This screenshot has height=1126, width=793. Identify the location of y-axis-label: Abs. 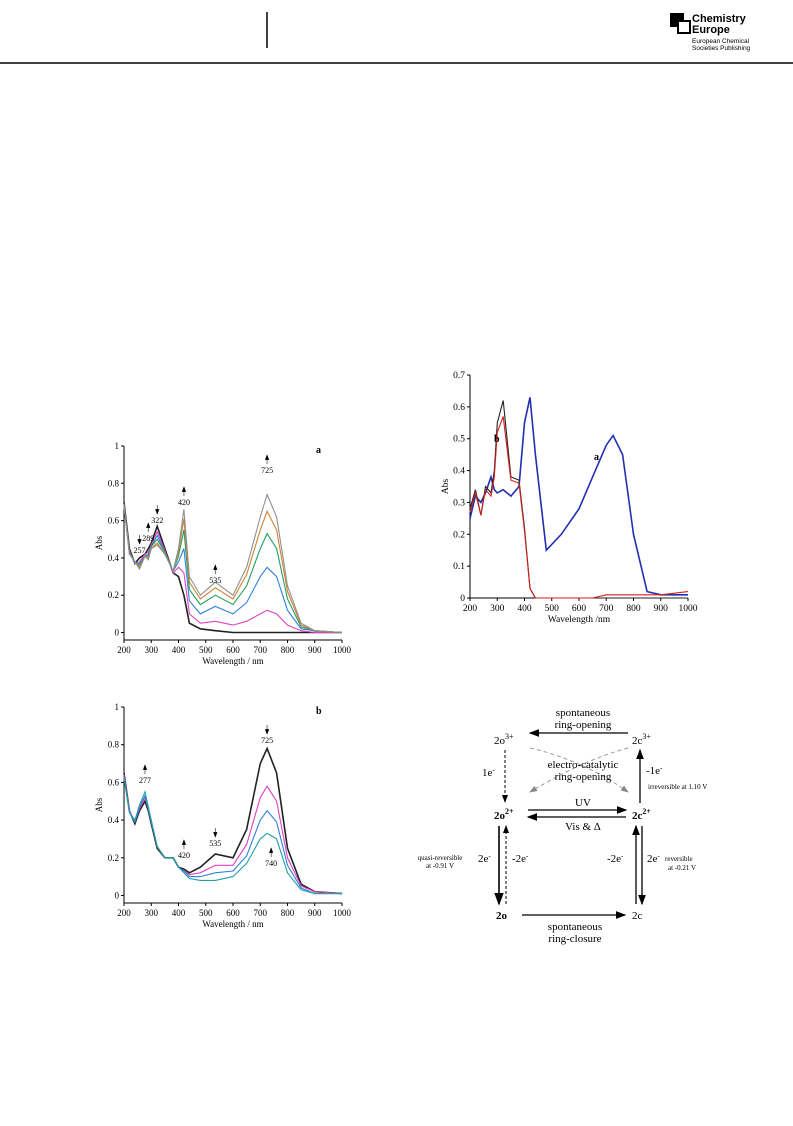
(99, 542).